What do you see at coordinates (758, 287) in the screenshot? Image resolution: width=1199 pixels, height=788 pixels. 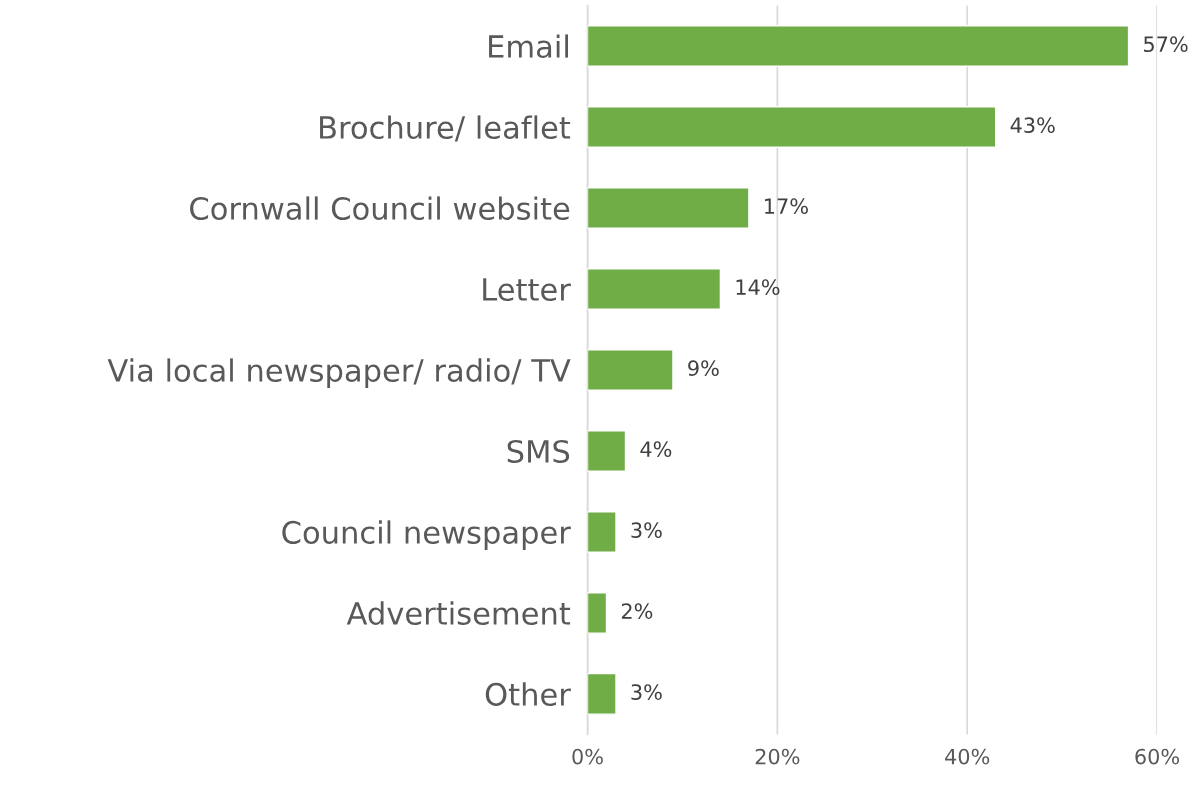 I see `data-label: 14%` at bounding box center [758, 287].